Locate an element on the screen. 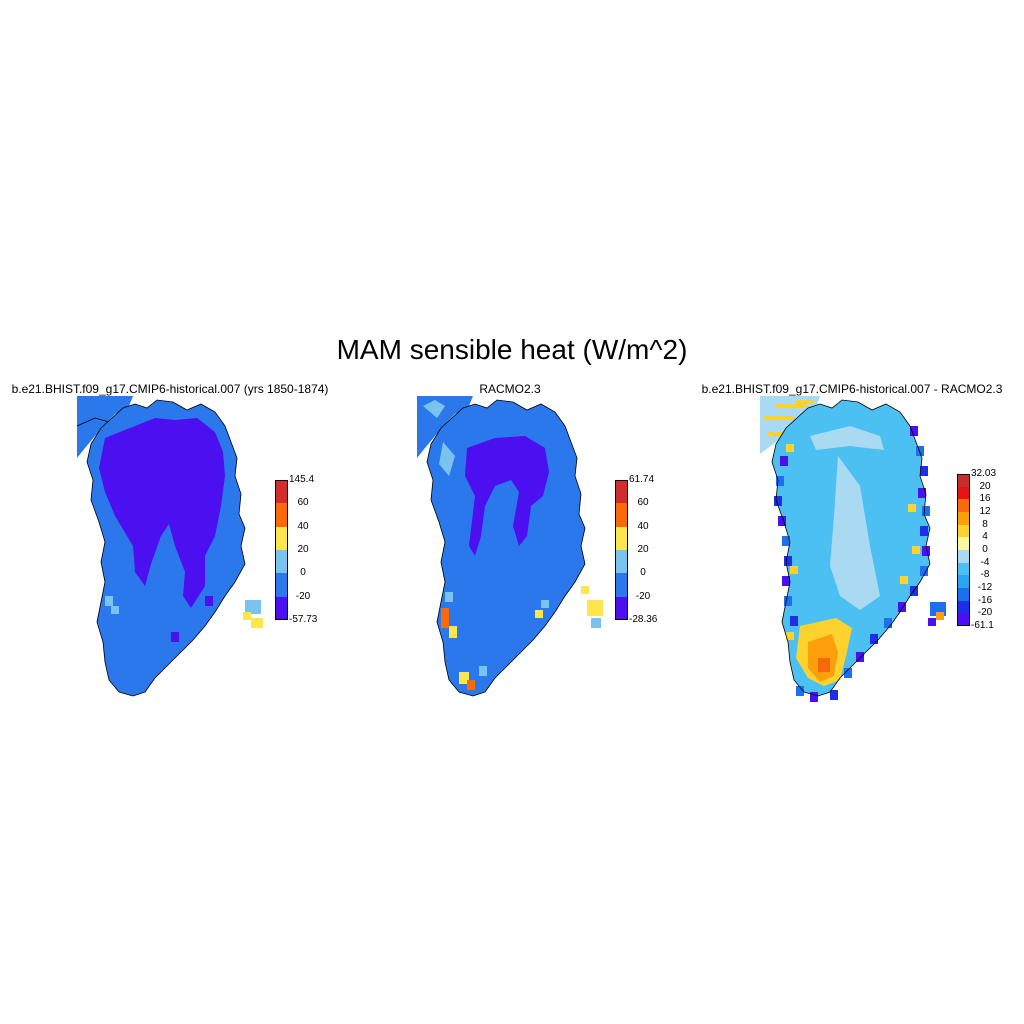 This screenshot has height=1024, width=1024. panel-3-map is located at coordinates (853, 549).